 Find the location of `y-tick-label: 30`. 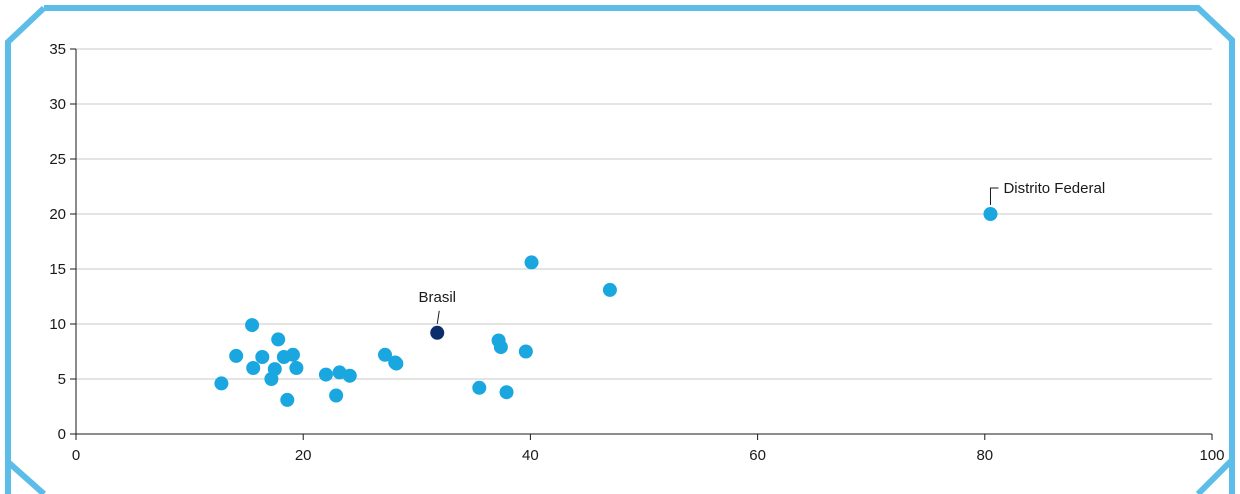

y-tick-label: 30 is located at coordinates (57, 104).